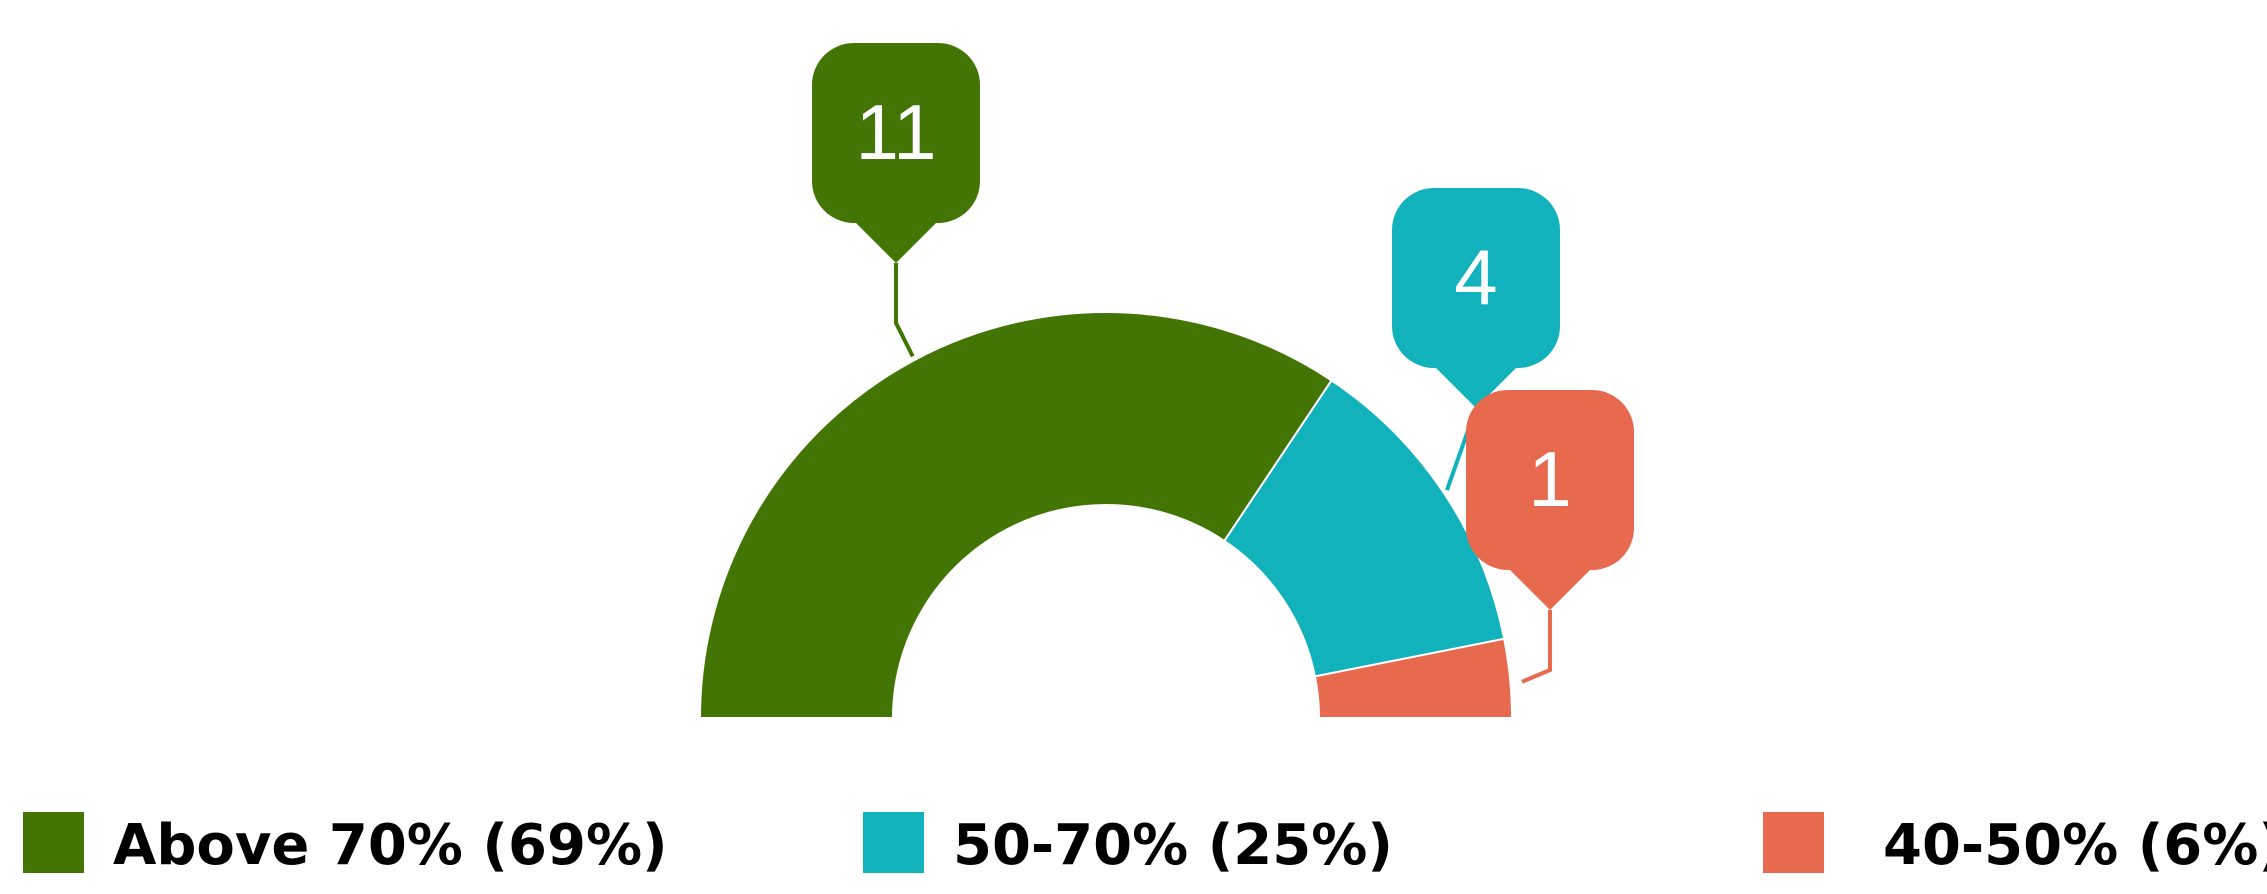  Describe the element at coordinates (1173, 845) in the screenshot. I see `legend-label-50-70: 50-70% (25%)` at that location.